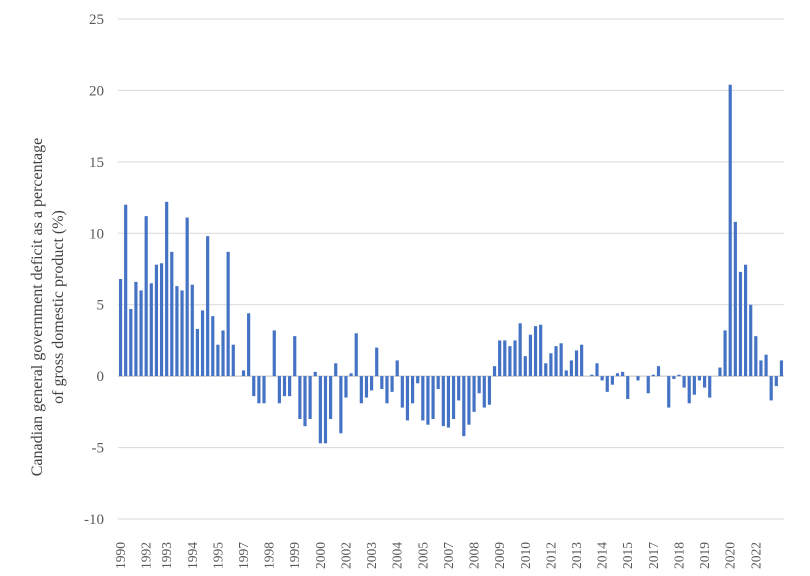 This screenshot has width=810, height=576. Describe the element at coordinates (422, 555) in the screenshot. I see `x-tick-label: 2005` at that location.